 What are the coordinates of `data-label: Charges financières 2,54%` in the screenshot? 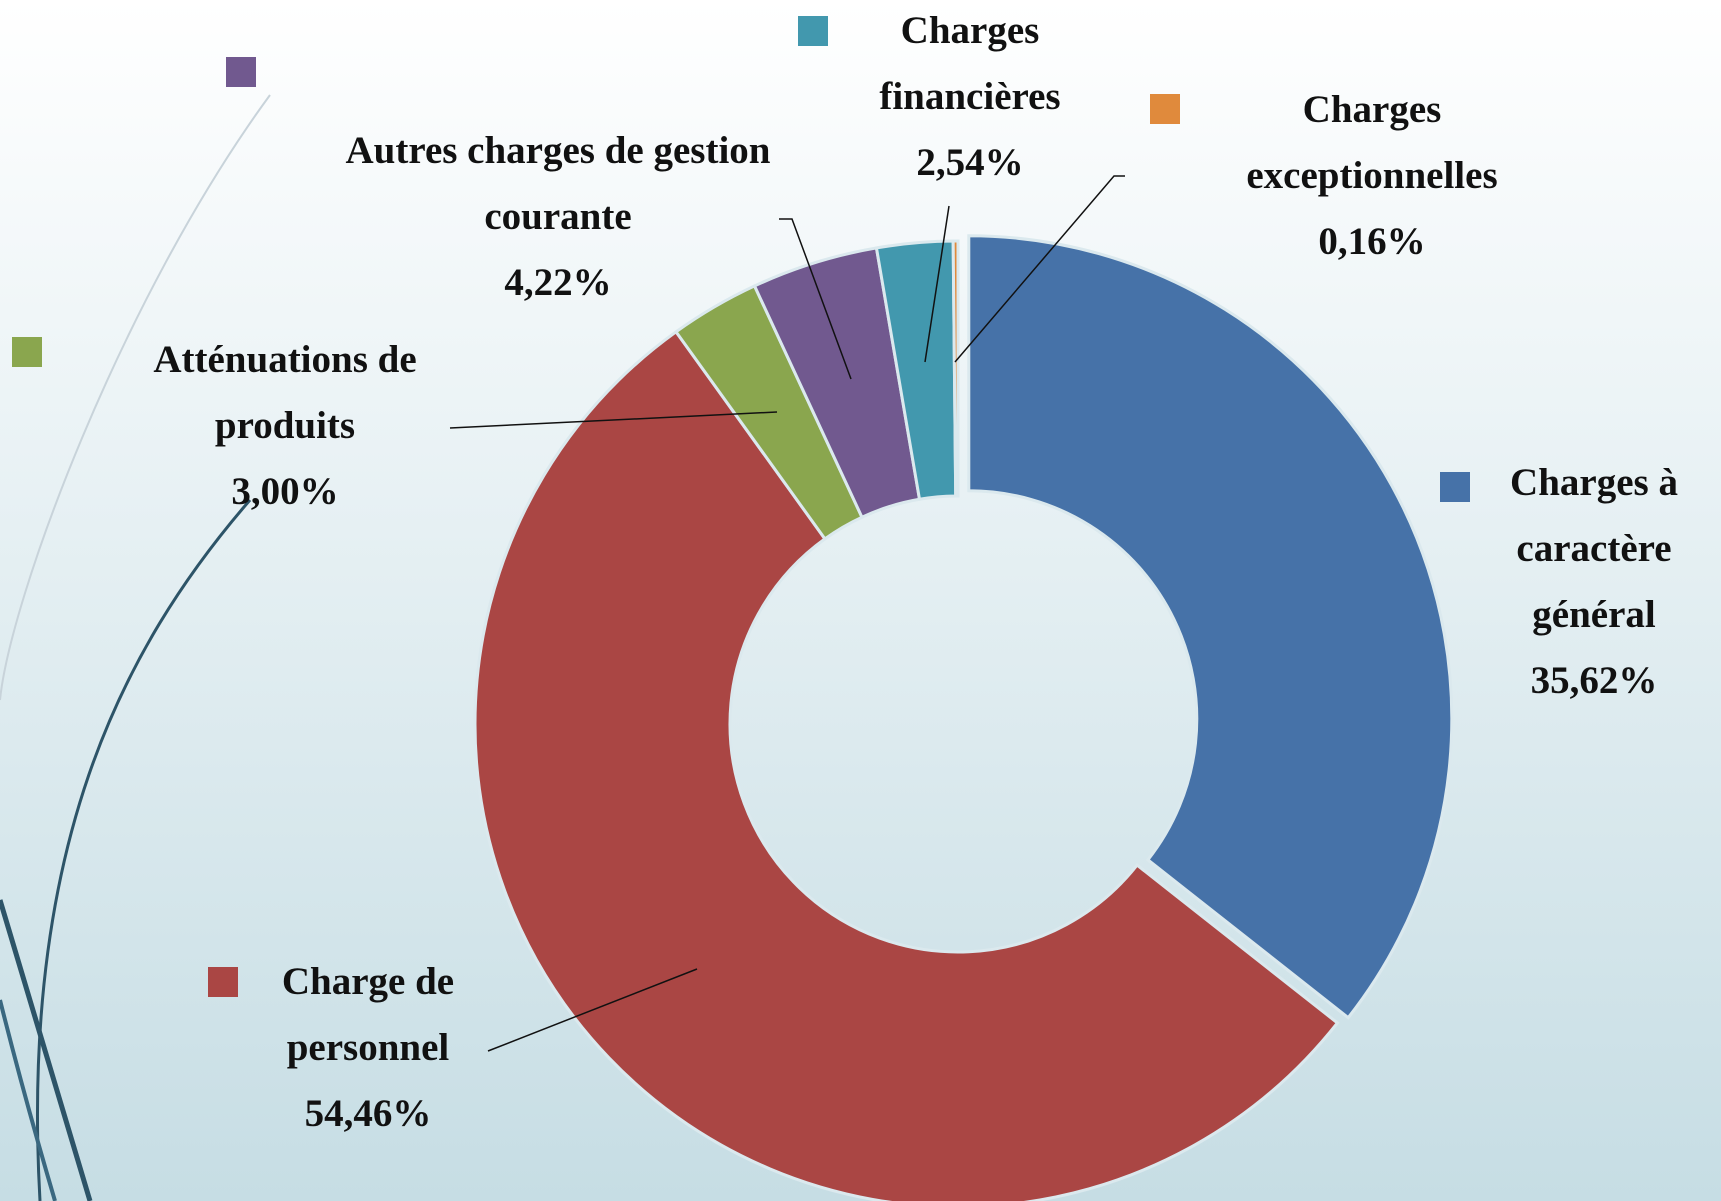 It's located at (970, 98).